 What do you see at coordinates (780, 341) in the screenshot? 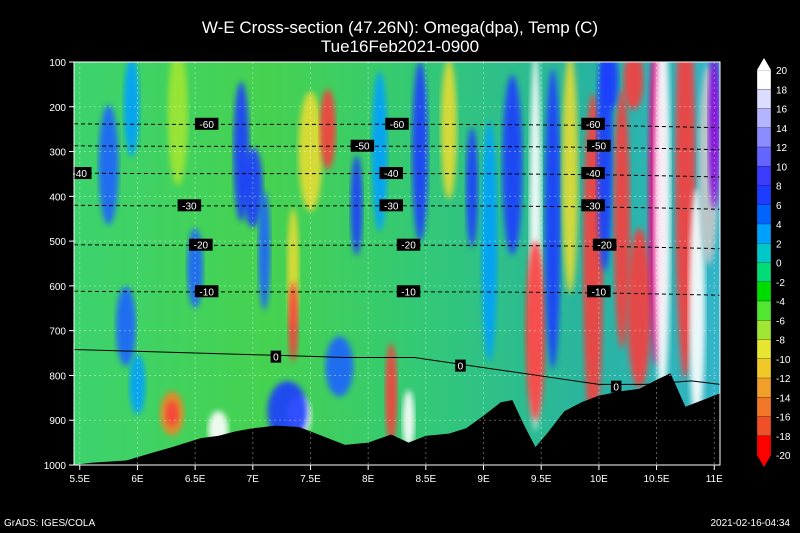
I see `colorbar-label-14: -8` at bounding box center [780, 341].